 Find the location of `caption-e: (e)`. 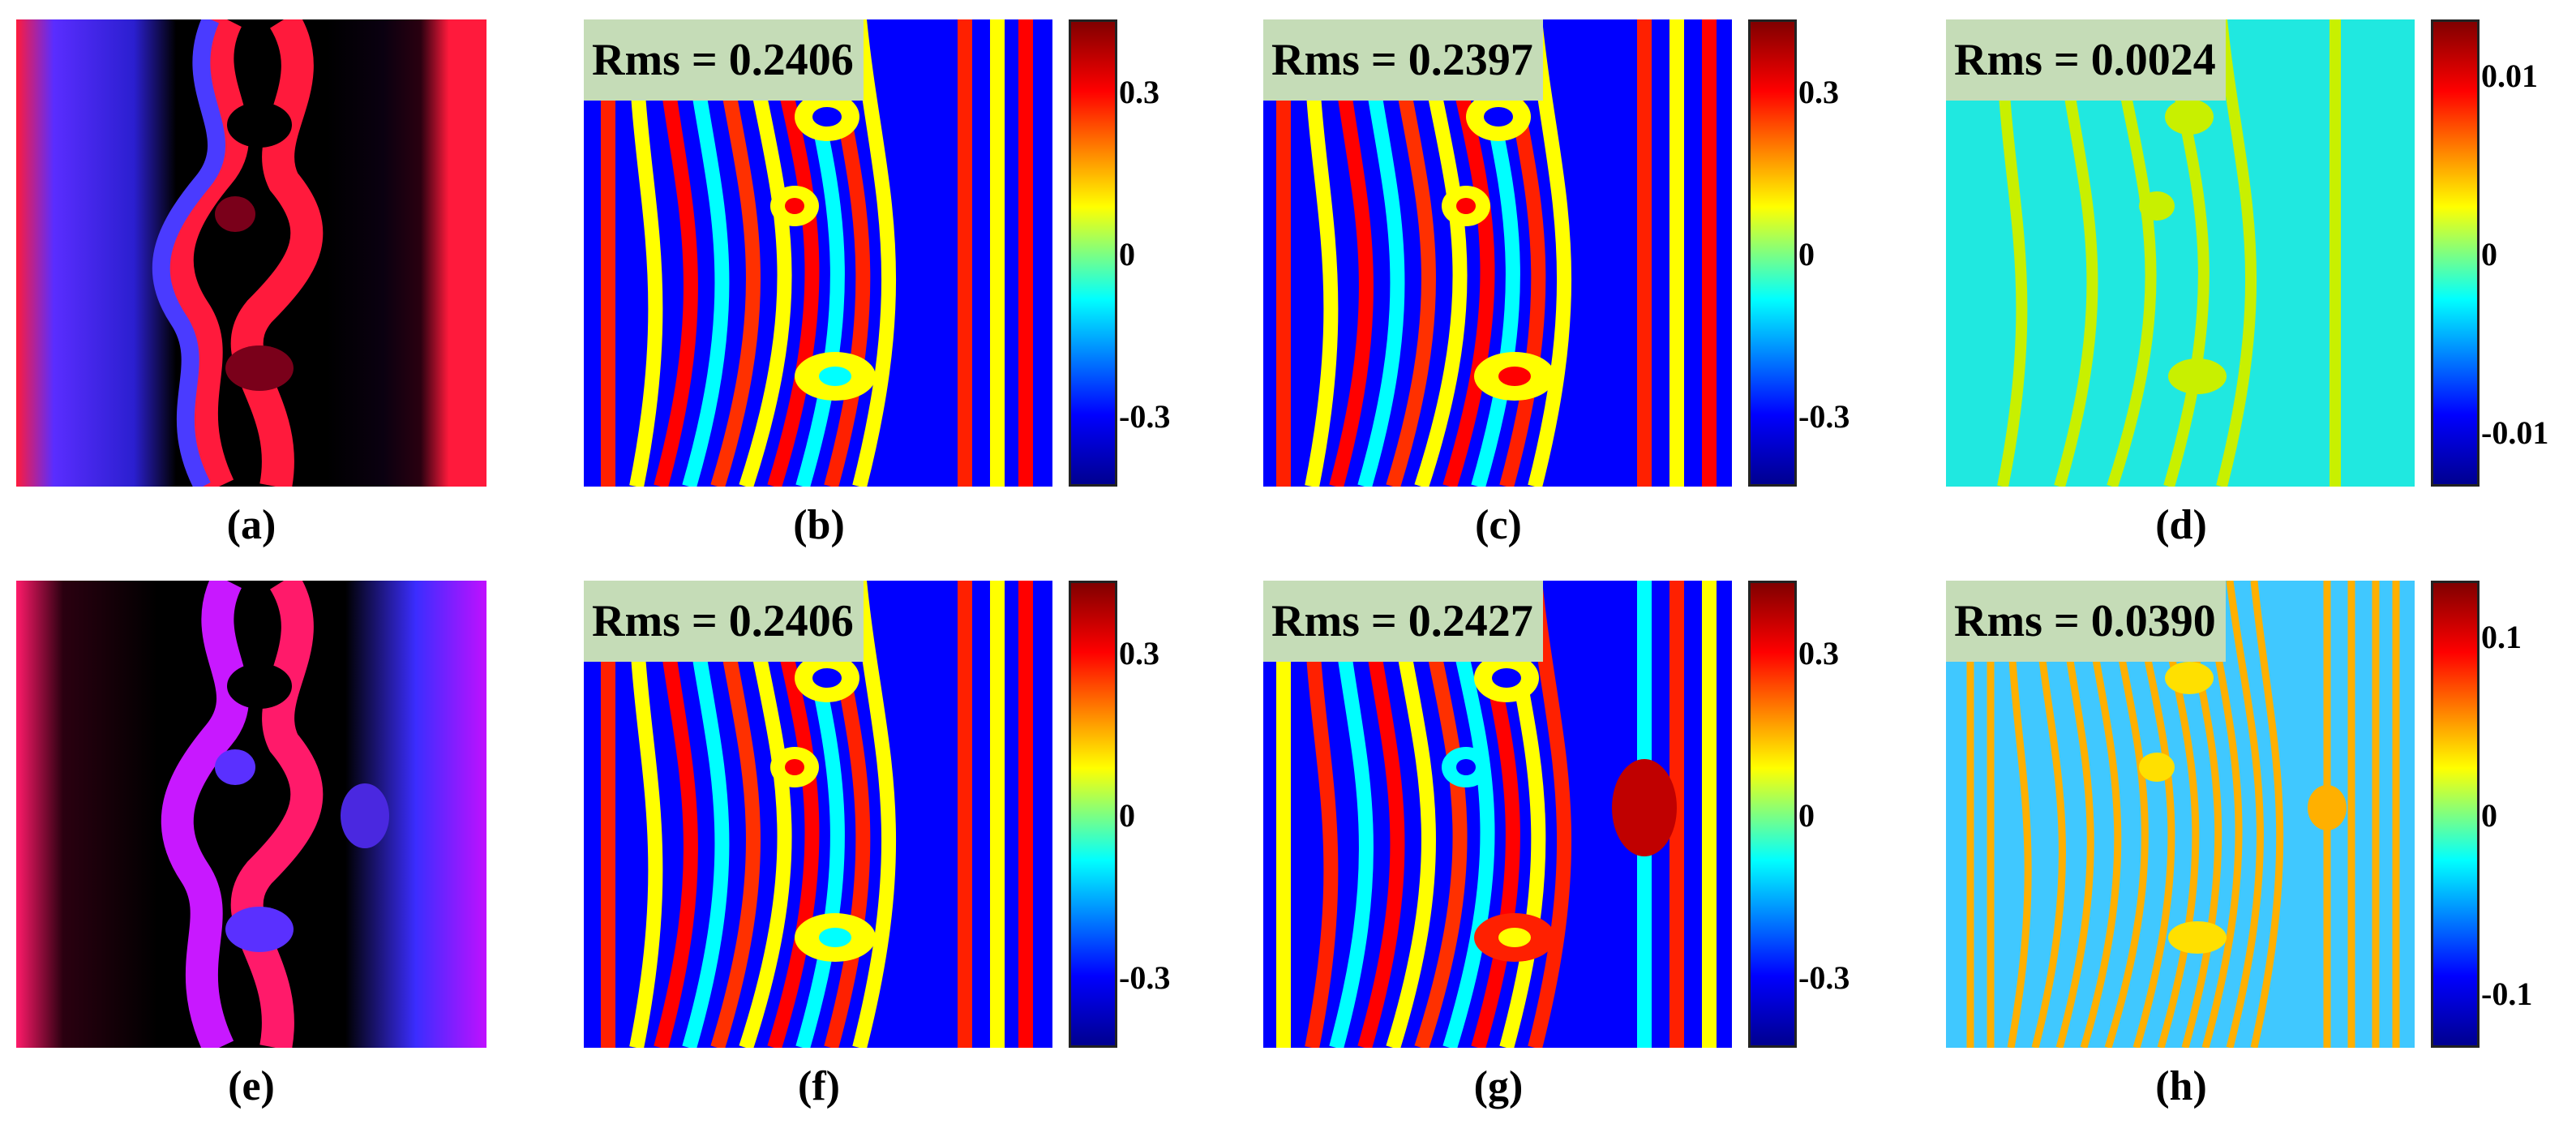

caption-e: (e) is located at coordinates (251, 1086).